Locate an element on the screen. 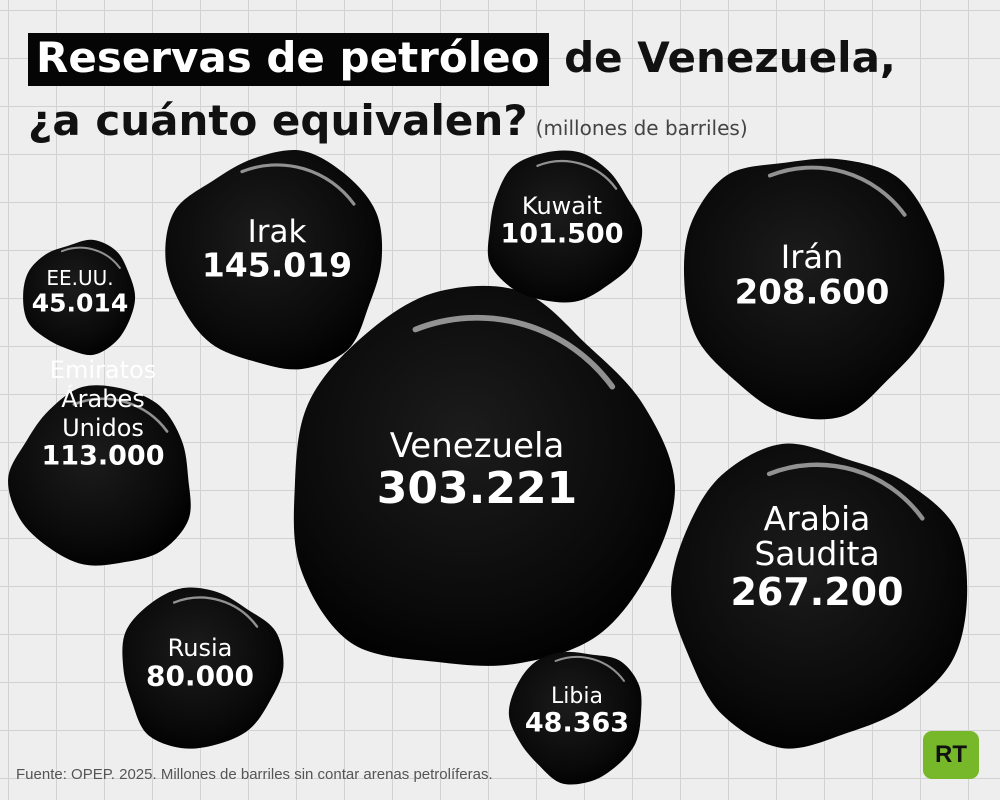 The image size is (1000, 800). bubble-name-kuwait: Kuwait is located at coordinates (562, 206).